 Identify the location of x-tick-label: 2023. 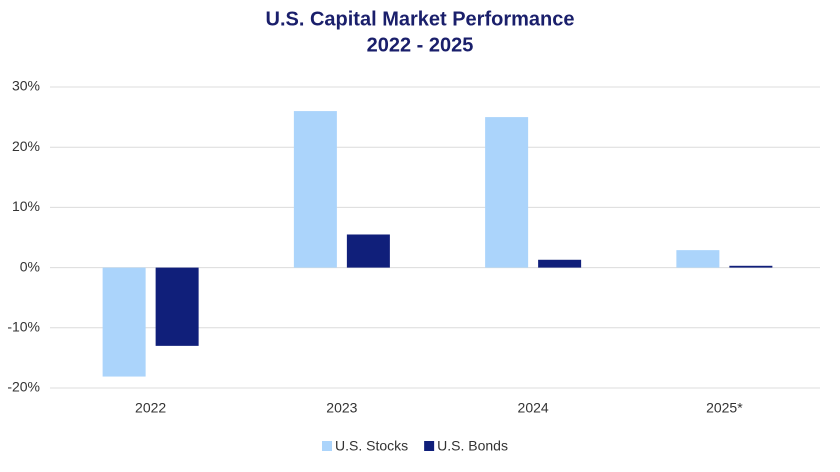
(341, 408).